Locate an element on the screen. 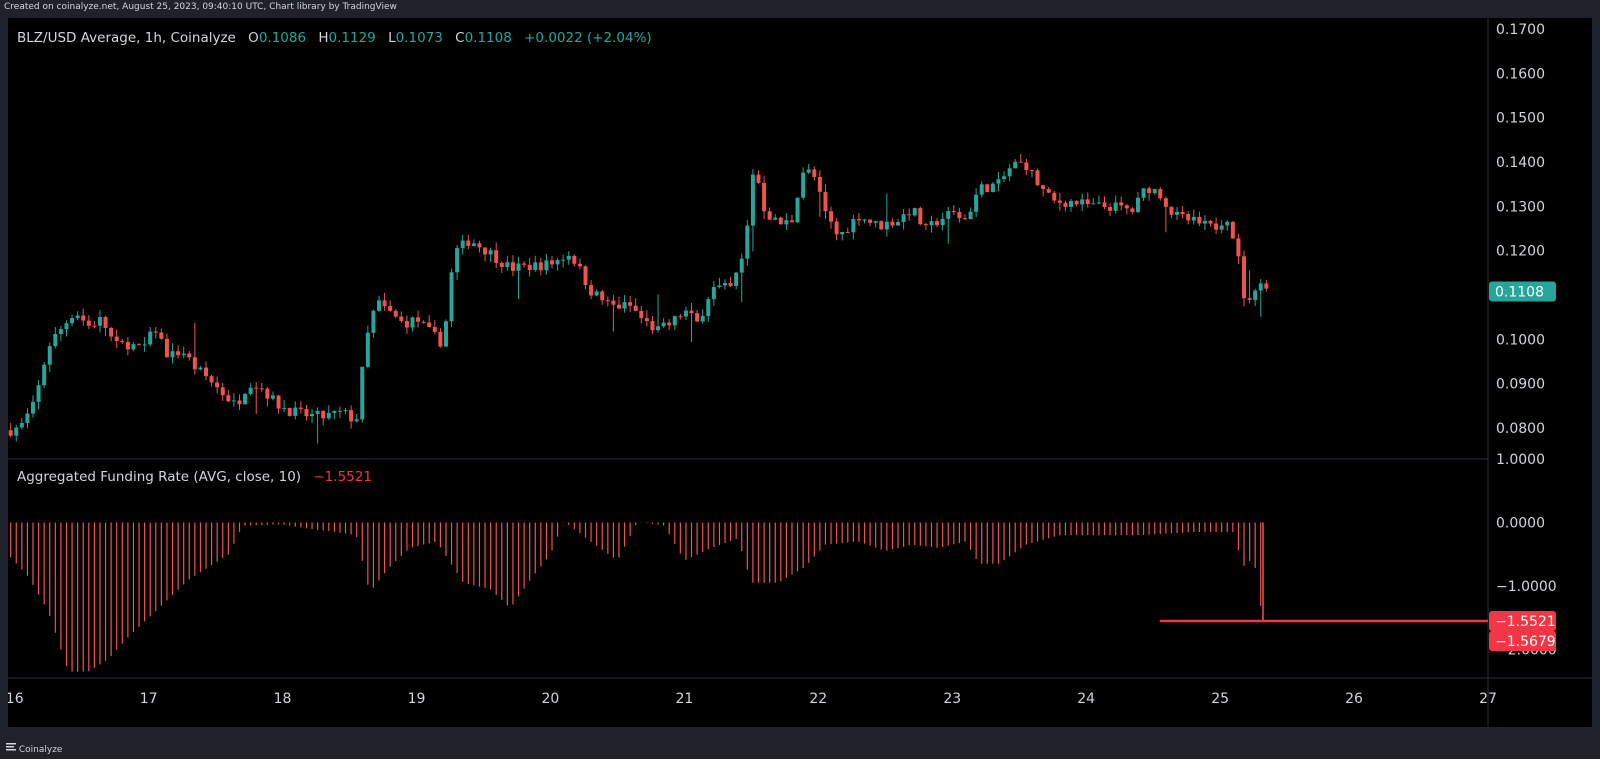 The image size is (1600, 759). high-value: 0.1129 is located at coordinates (352, 38).